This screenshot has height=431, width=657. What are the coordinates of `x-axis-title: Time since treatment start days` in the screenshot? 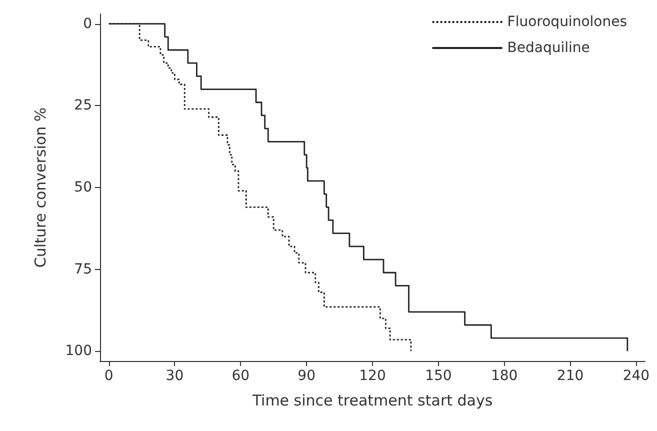 It's located at (372, 401).